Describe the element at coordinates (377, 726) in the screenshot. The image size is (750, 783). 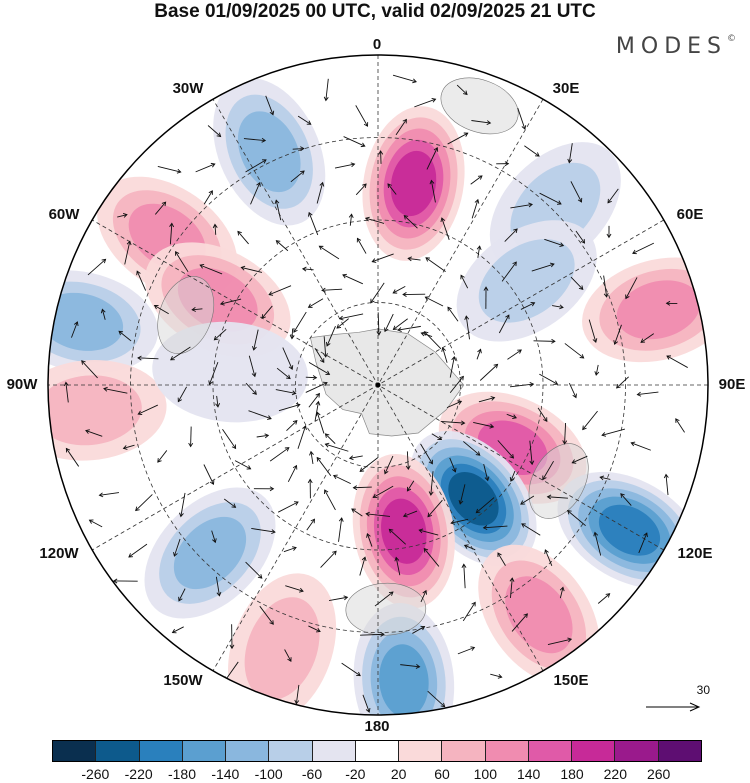
I see `lon-label-180: 180` at that location.